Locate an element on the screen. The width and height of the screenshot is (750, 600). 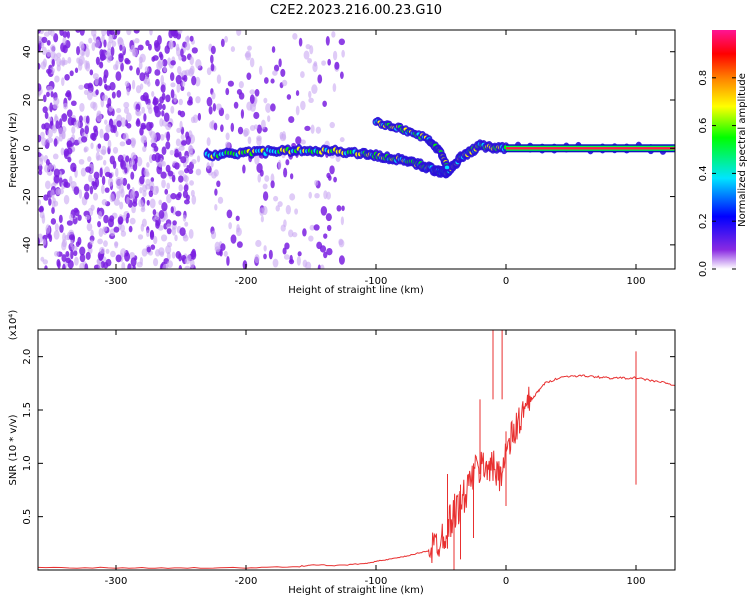
x-tick-label: -200 is located at coordinates (246, 581).